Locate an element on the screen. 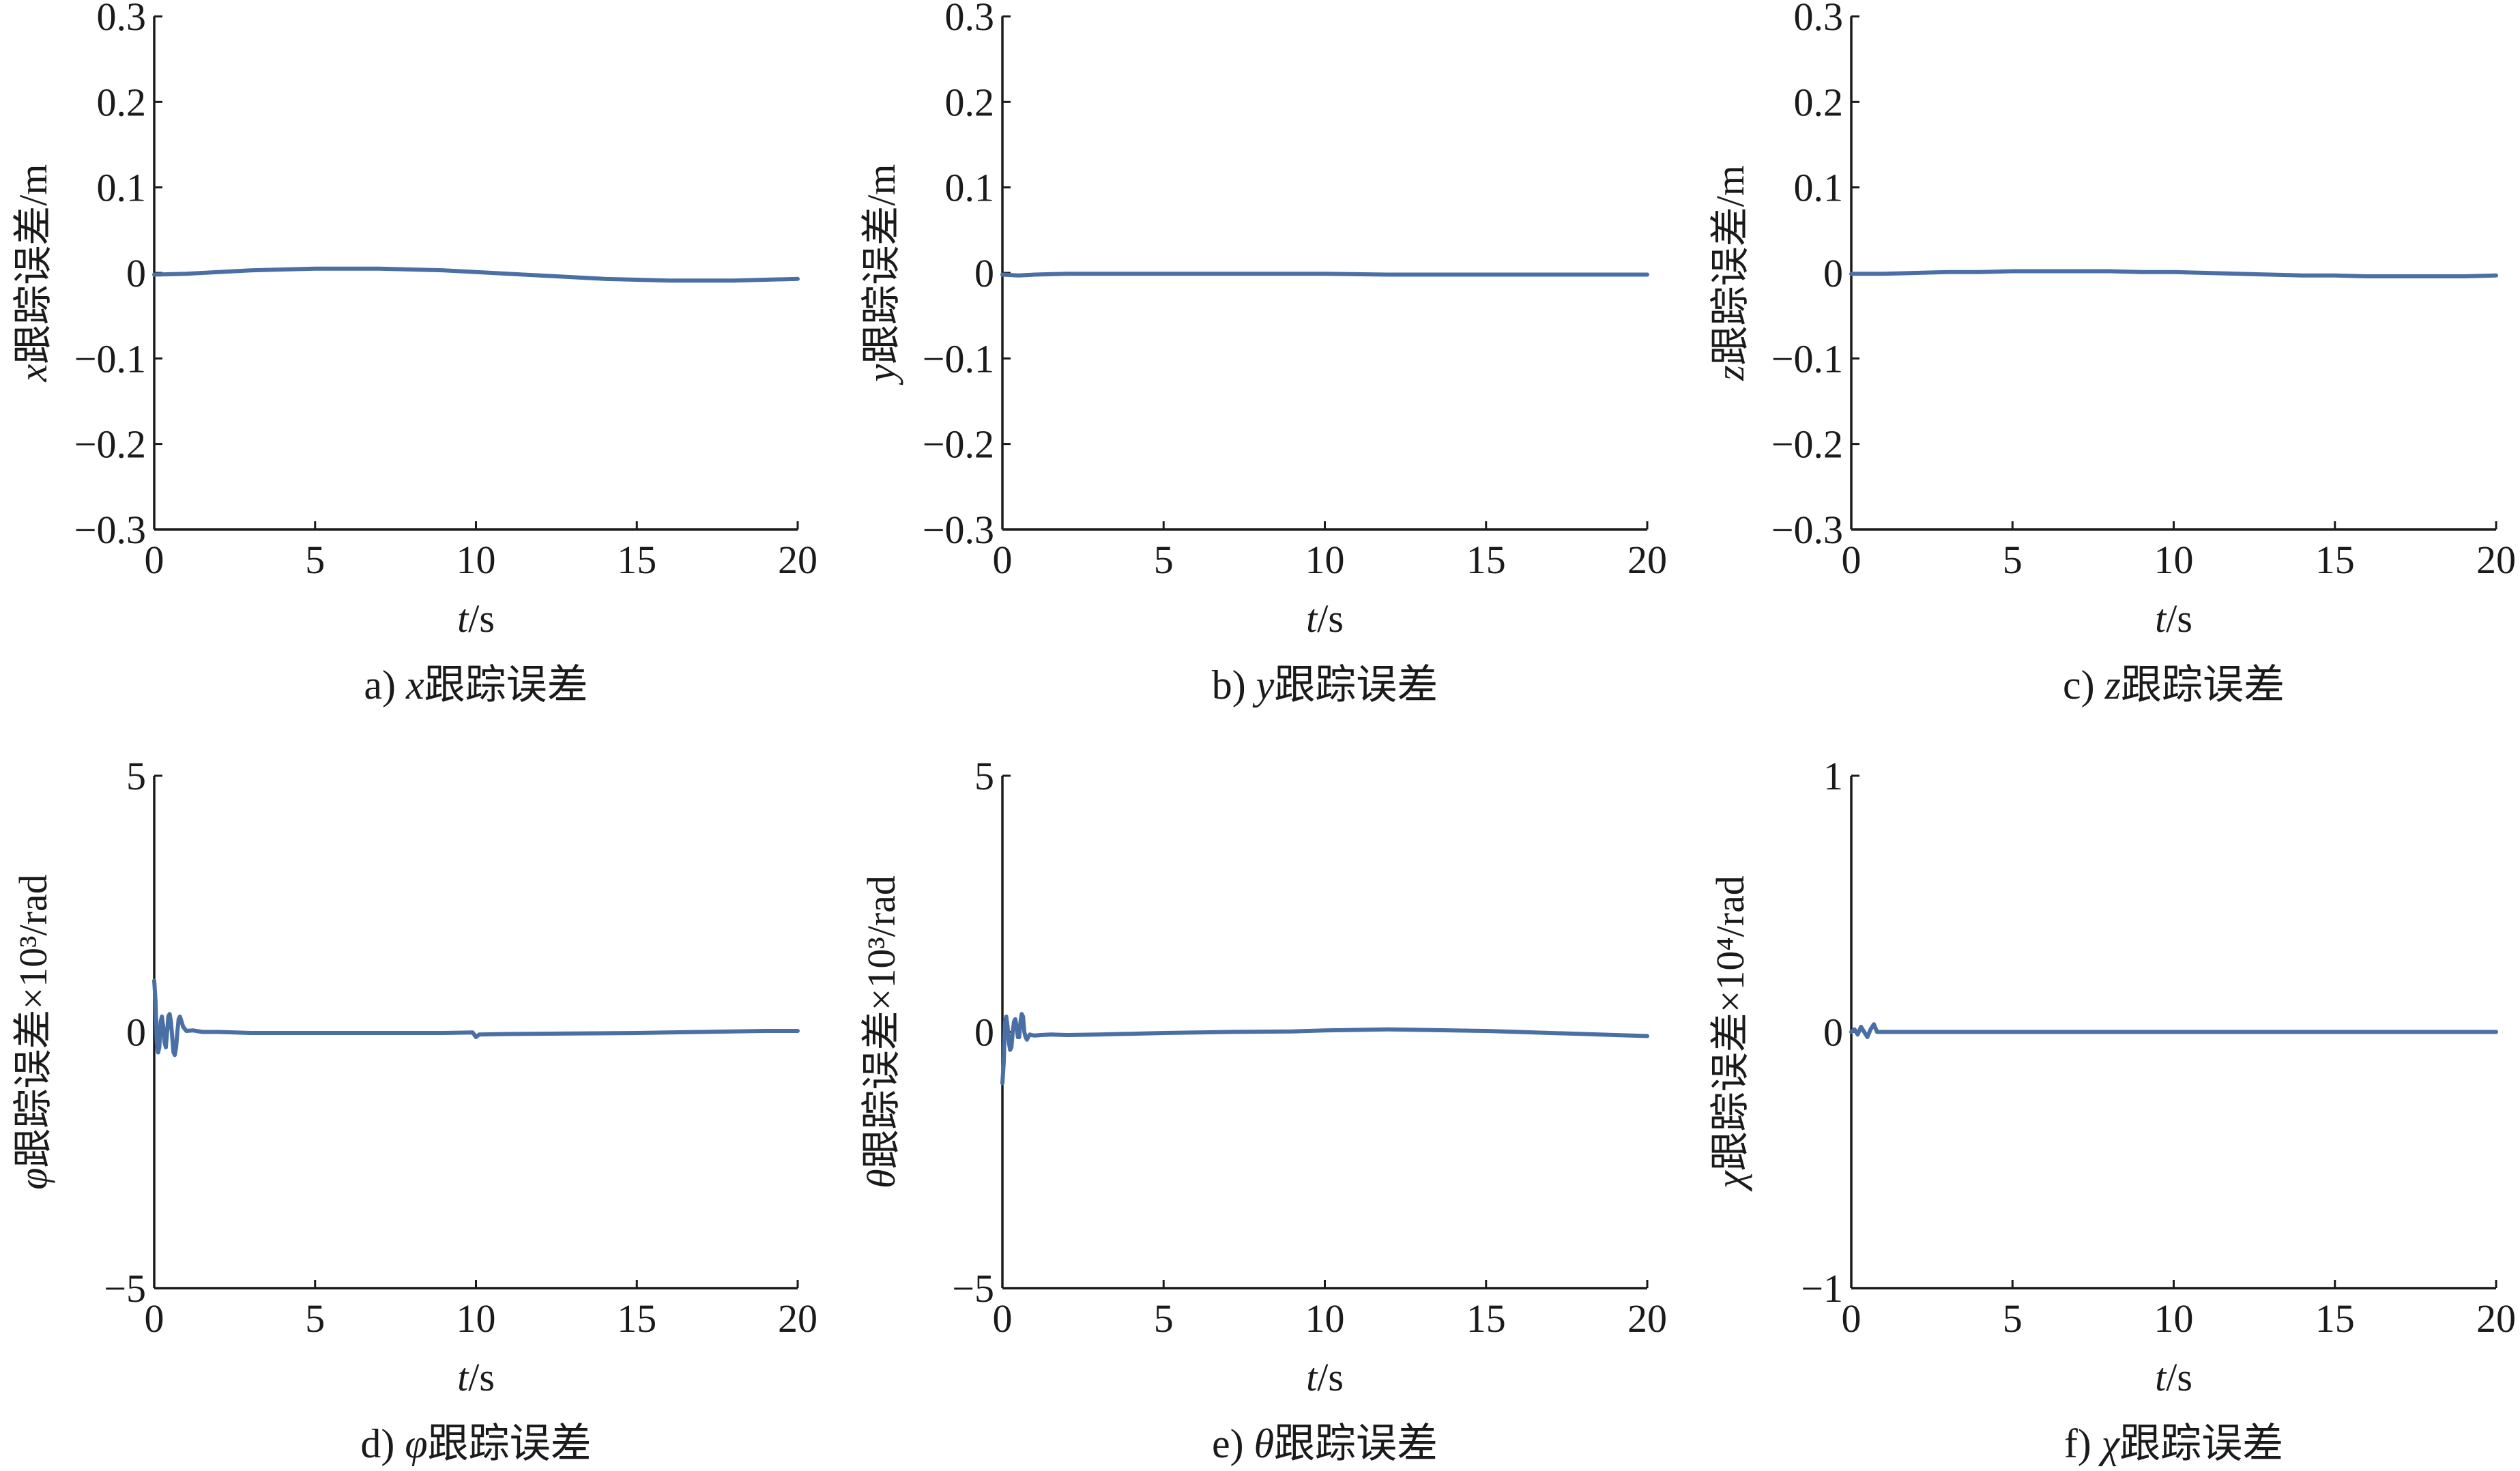  y-tick-label: 0.1 is located at coordinates (1819, 188).